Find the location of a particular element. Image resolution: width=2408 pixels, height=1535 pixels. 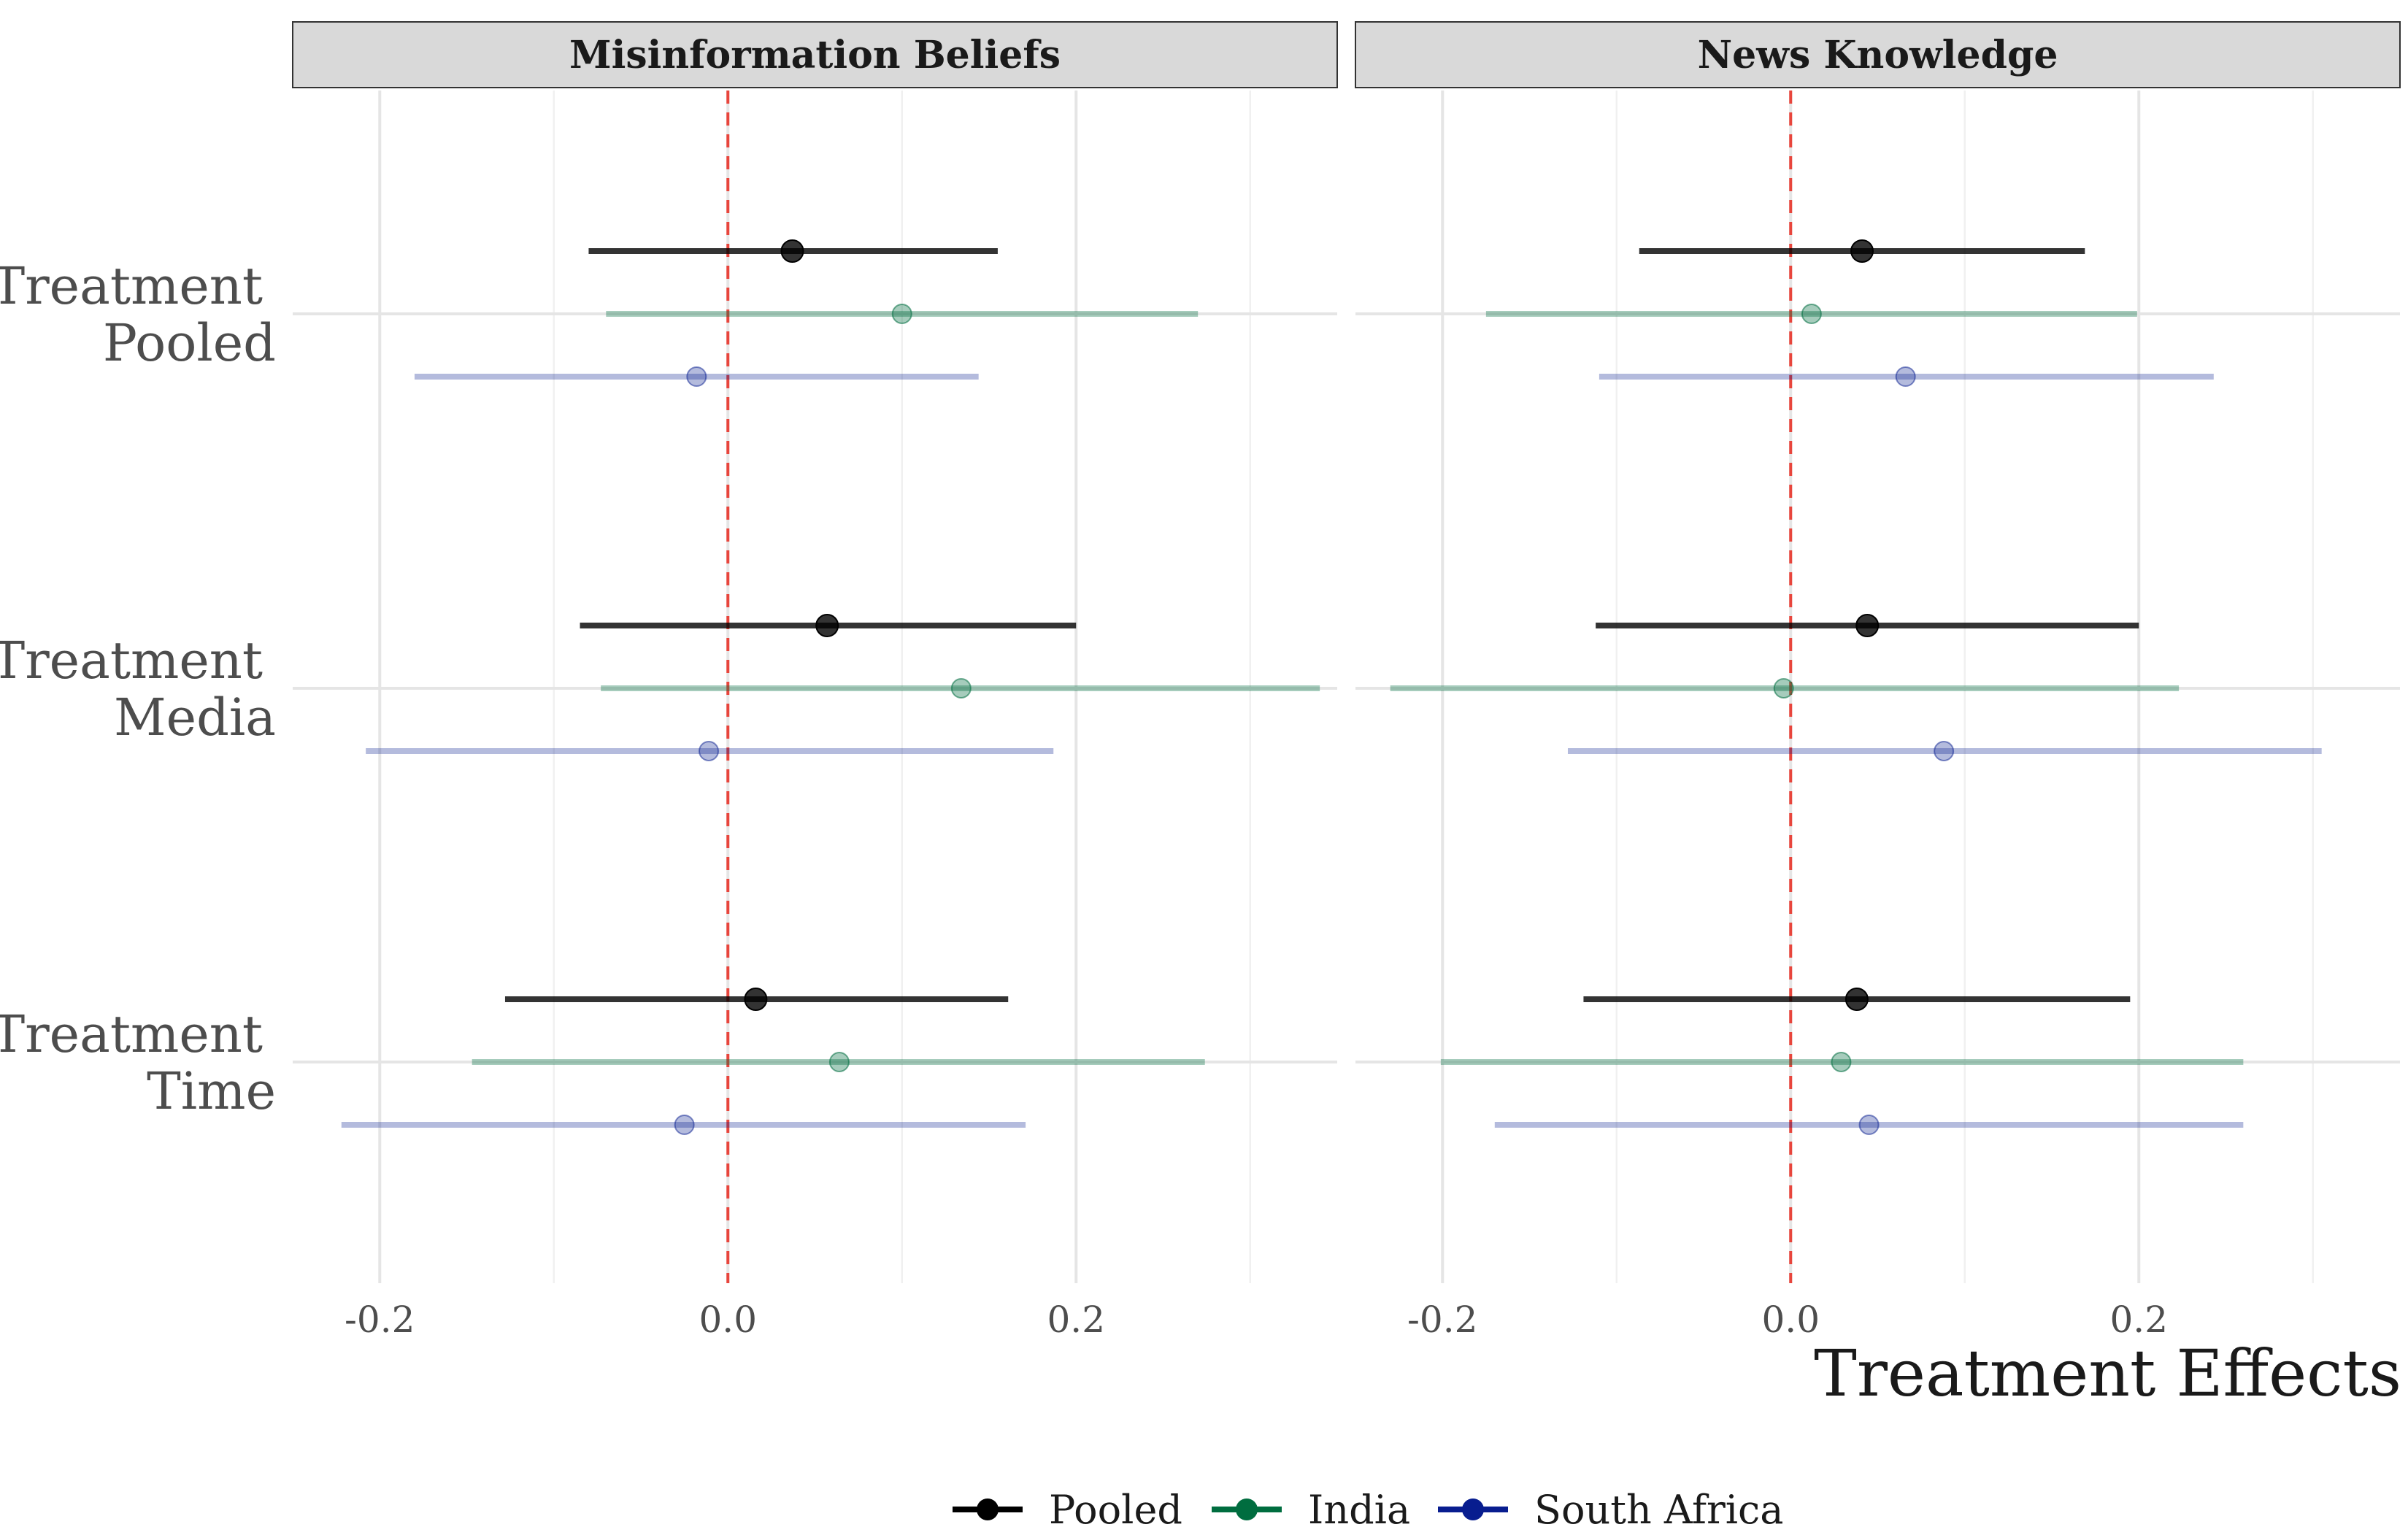

legend-key-dot-south-africa is located at coordinates (1473, 1509).